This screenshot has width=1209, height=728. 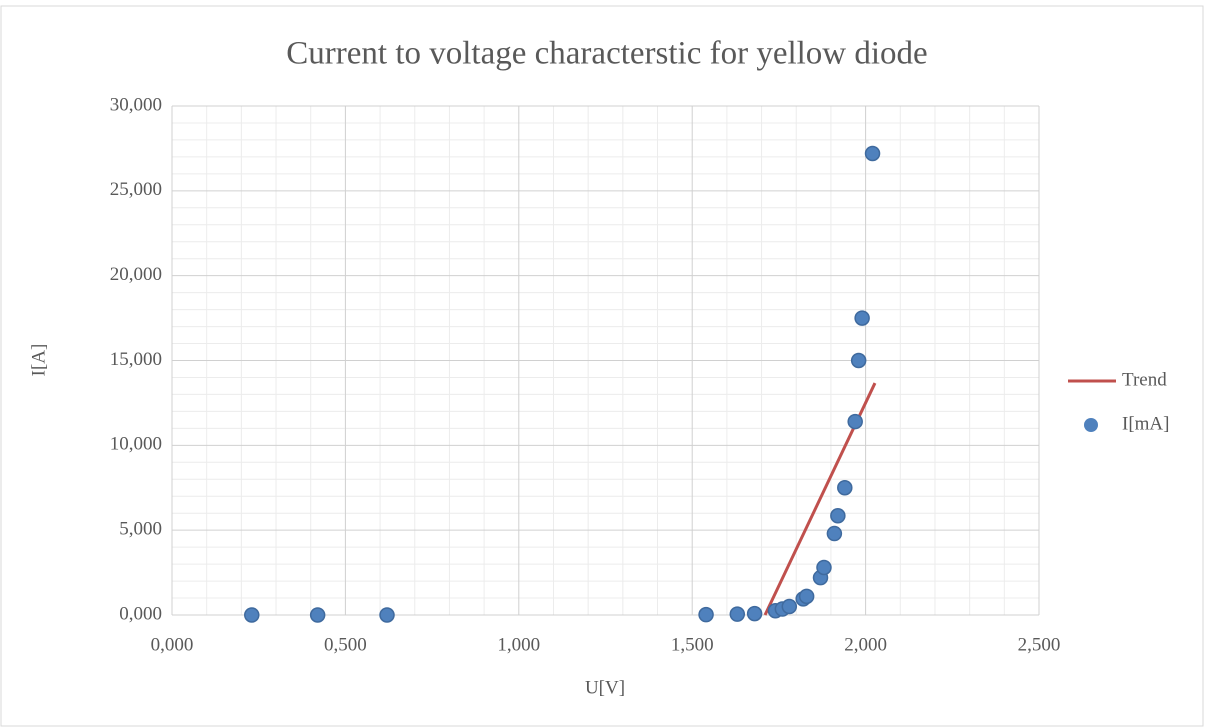 What do you see at coordinates (605, 687) in the screenshot?
I see `x-axis-title: U[V]` at bounding box center [605, 687].